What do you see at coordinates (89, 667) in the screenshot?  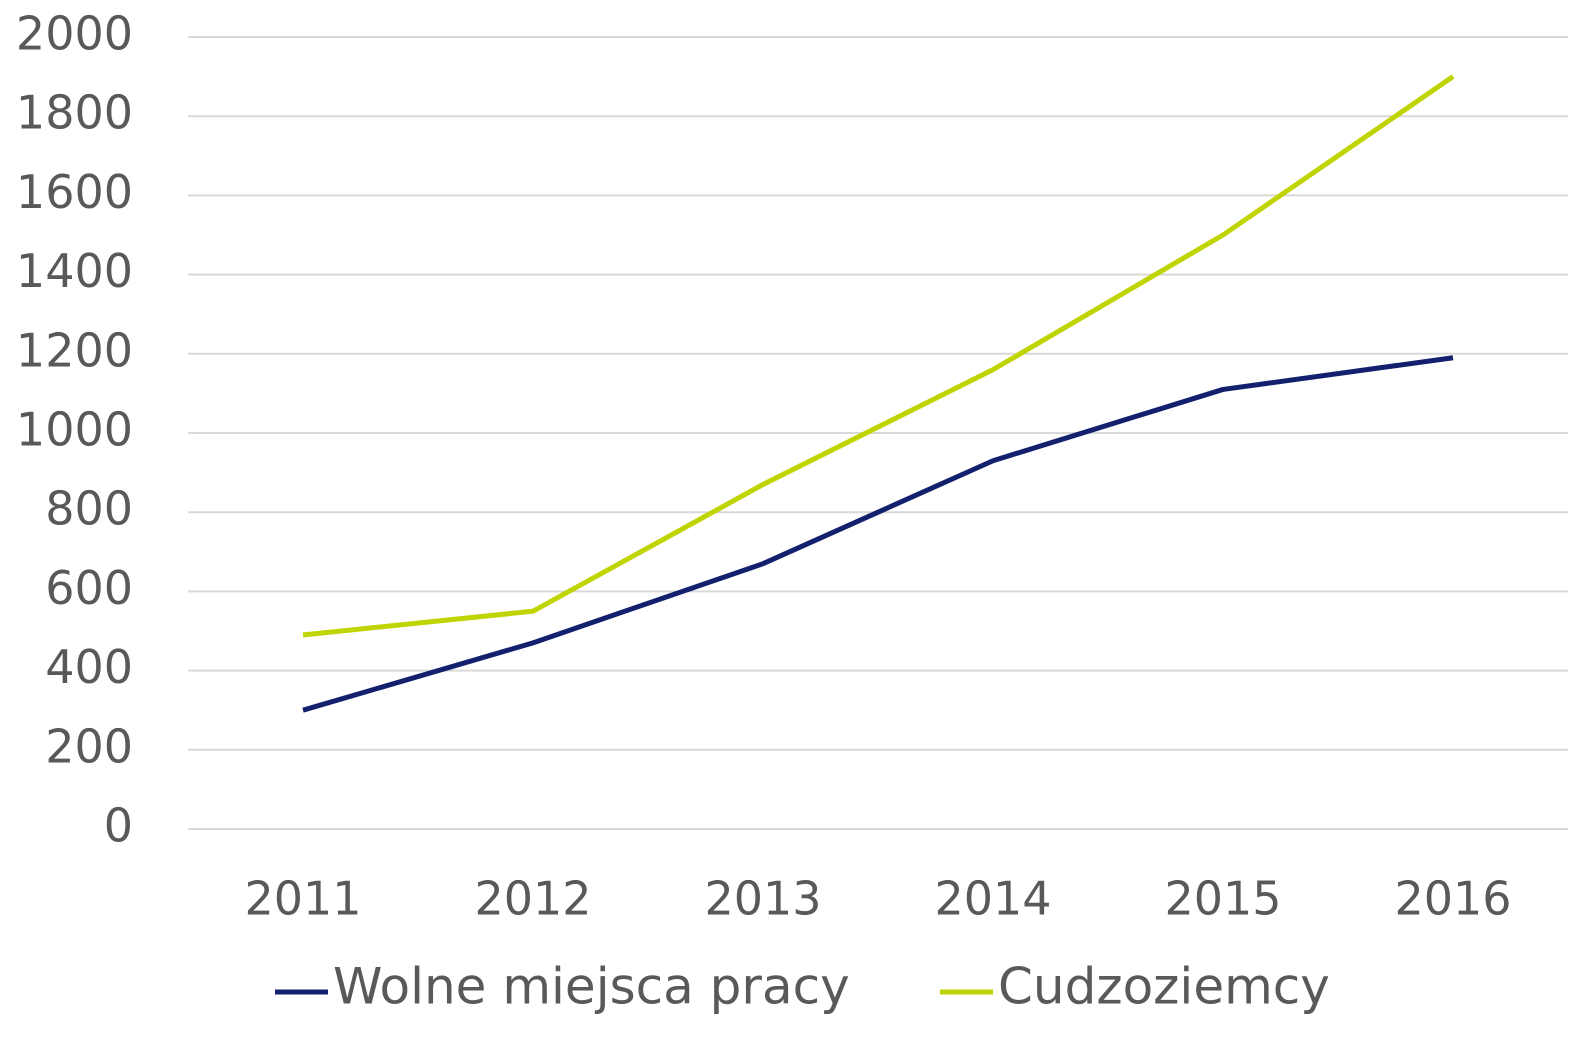 I see `y-tick-label: 400` at bounding box center [89, 667].